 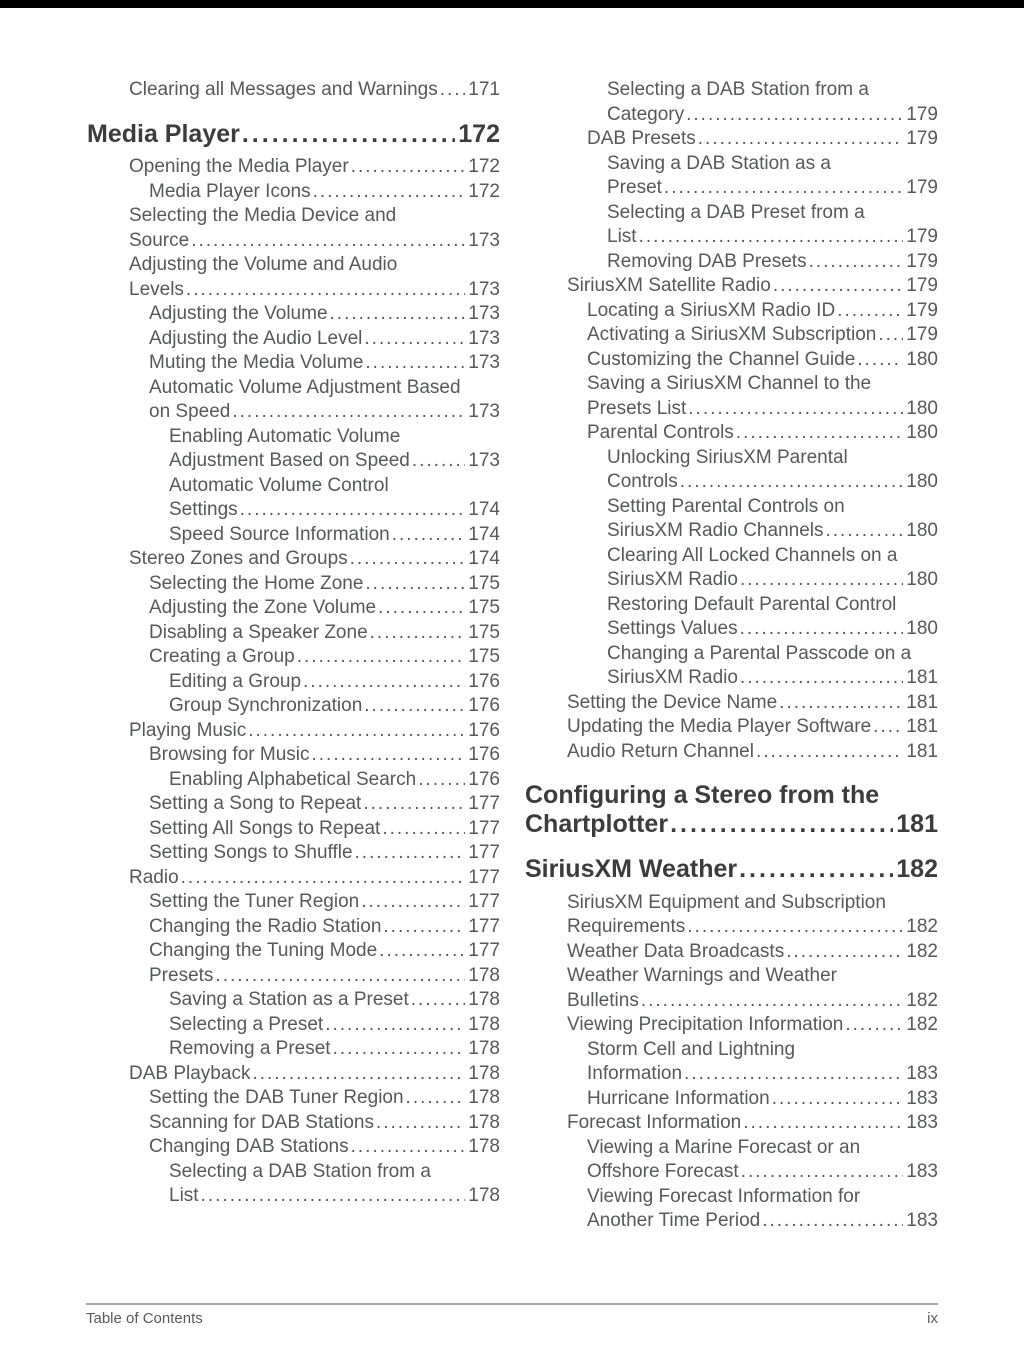 I want to click on toc-entry-line: SiriusXM Radio 180, so click(x=772, y=580).